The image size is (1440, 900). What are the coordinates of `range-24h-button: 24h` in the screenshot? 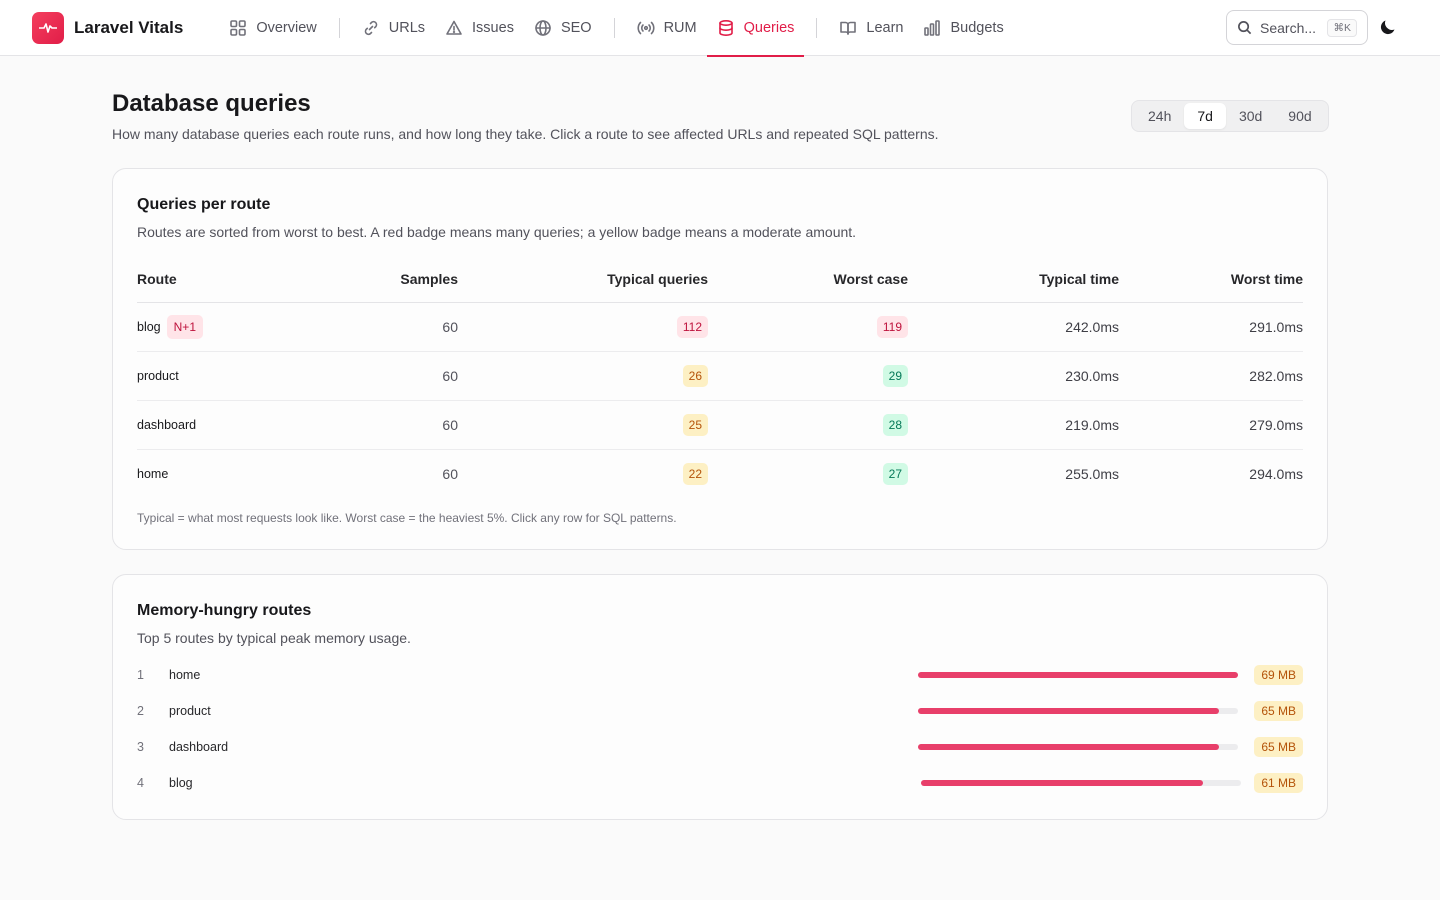 It's located at (1160, 116).